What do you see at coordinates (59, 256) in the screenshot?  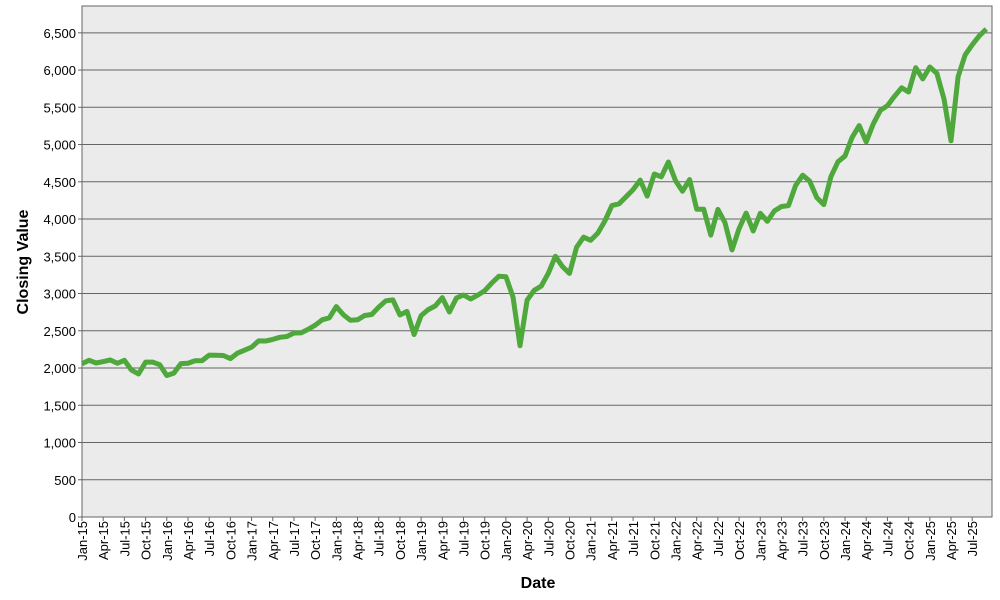 I see `y-tick-label: 3,500` at bounding box center [59, 256].